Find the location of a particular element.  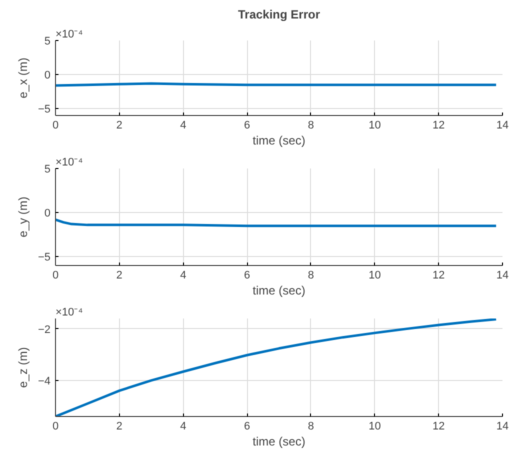

chart-title: Tracking Error is located at coordinates (279, 15).